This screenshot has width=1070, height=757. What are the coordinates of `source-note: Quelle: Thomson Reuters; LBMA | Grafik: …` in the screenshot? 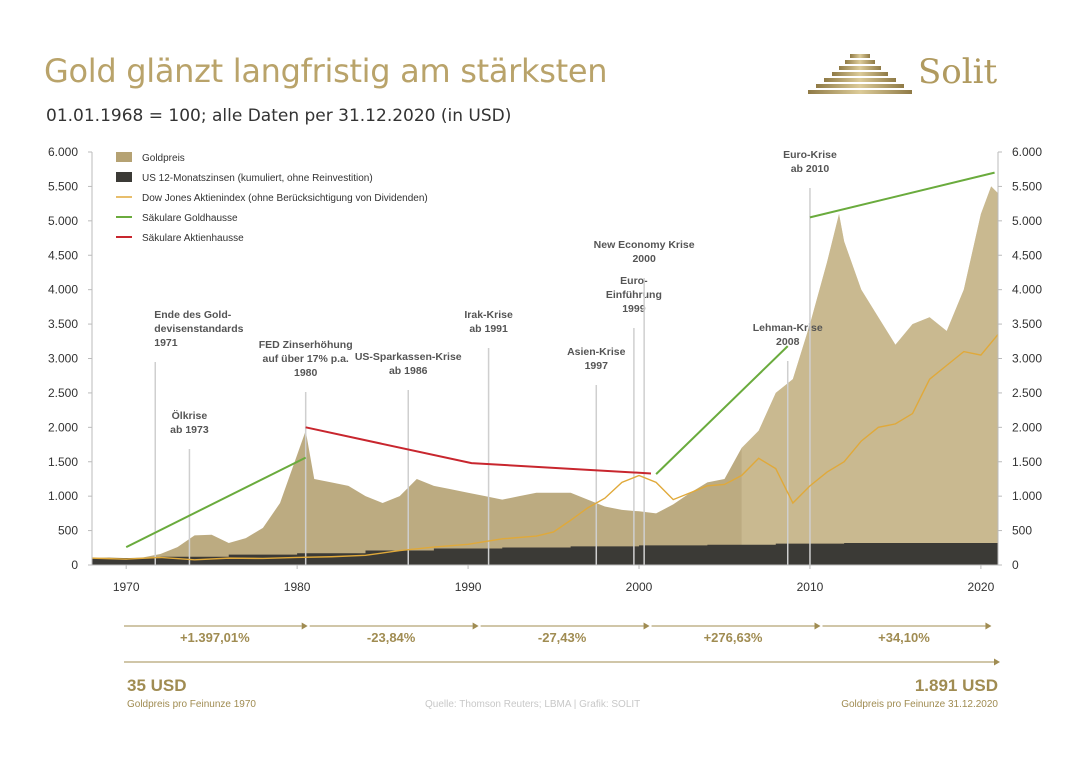 It's located at (533, 704).